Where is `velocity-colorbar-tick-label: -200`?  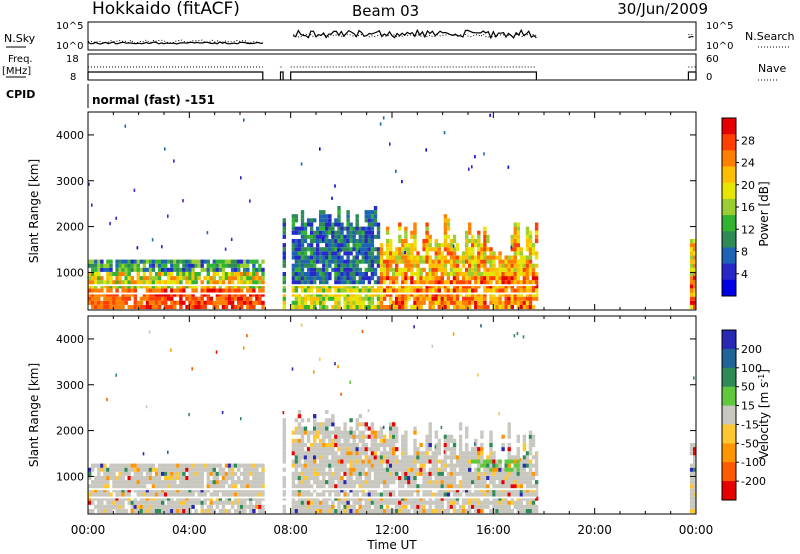 velocity-colorbar-tick-label: -200 is located at coordinates (753, 481).